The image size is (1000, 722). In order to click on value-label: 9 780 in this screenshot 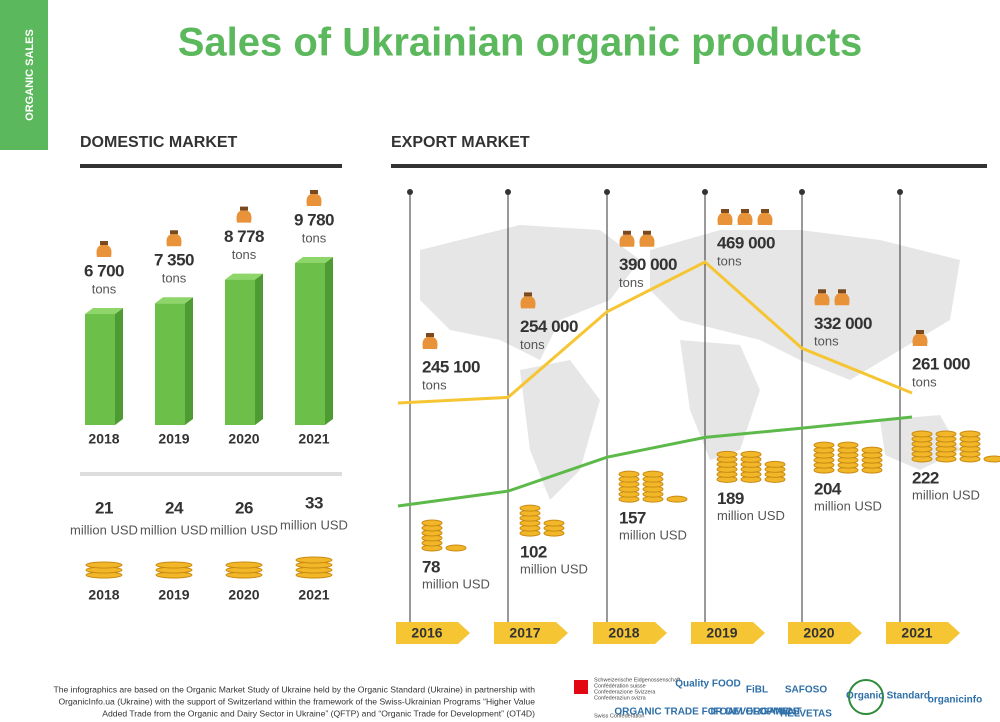, I will do `click(314, 219)`.